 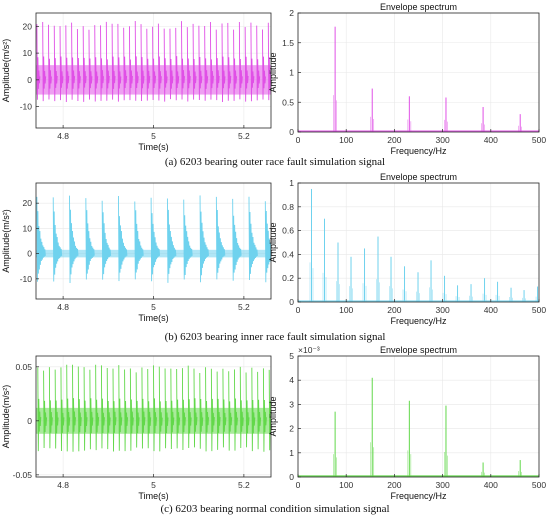 What do you see at coordinates (28, 26) in the screenshot?
I see `y-tick-label: 20` at bounding box center [28, 26].